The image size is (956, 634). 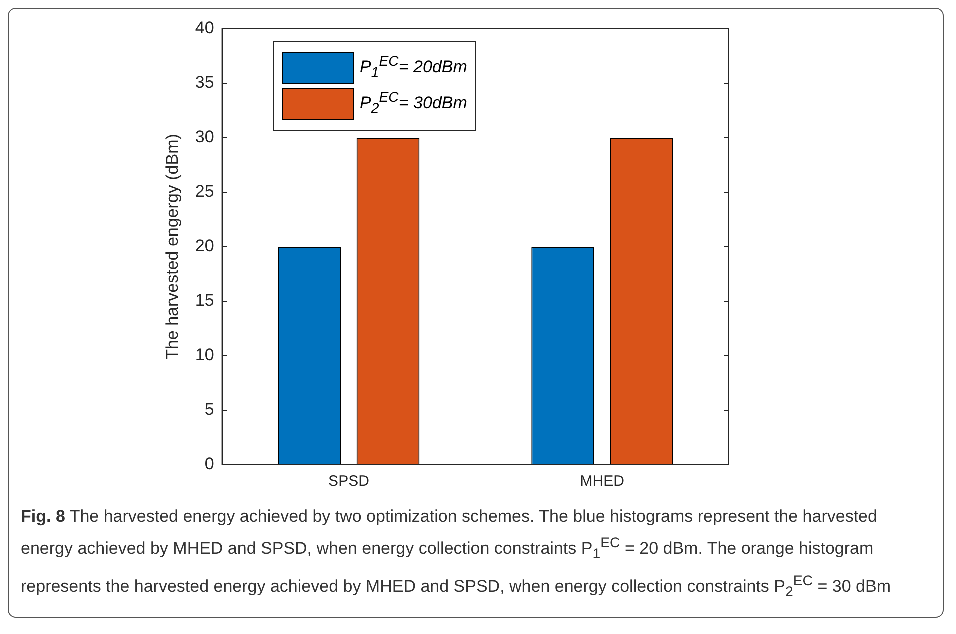 I want to click on x-tick-label: MHED, so click(x=602, y=481).